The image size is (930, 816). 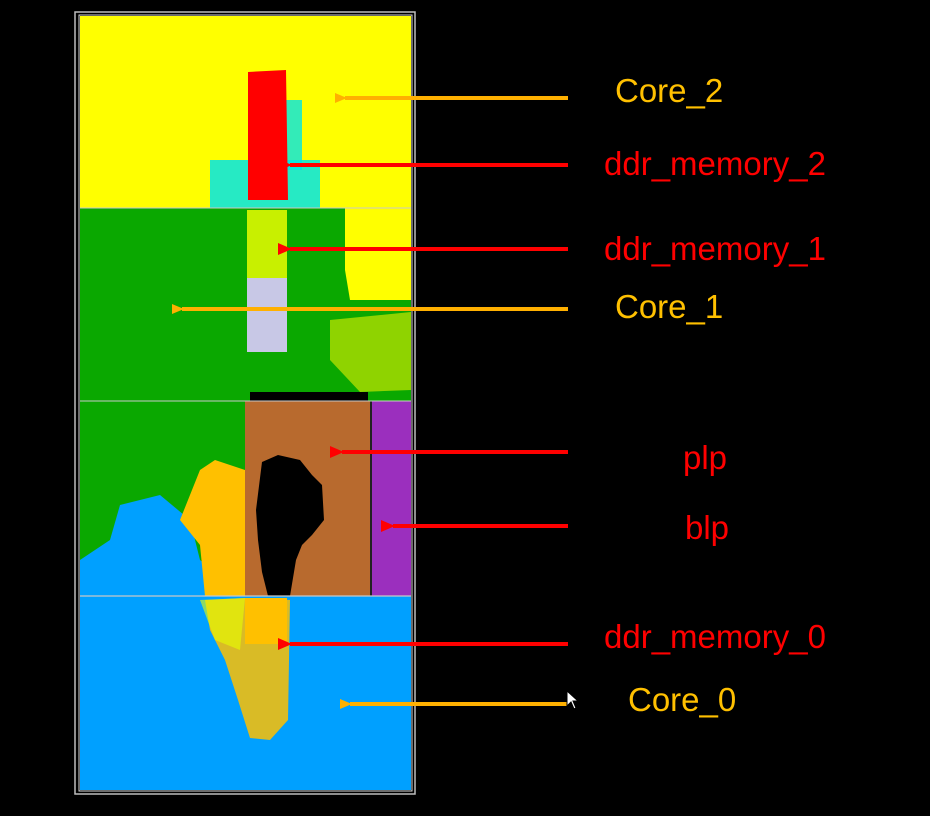 What do you see at coordinates (290, 525) in the screenshot?
I see `plp-black-blob` at bounding box center [290, 525].